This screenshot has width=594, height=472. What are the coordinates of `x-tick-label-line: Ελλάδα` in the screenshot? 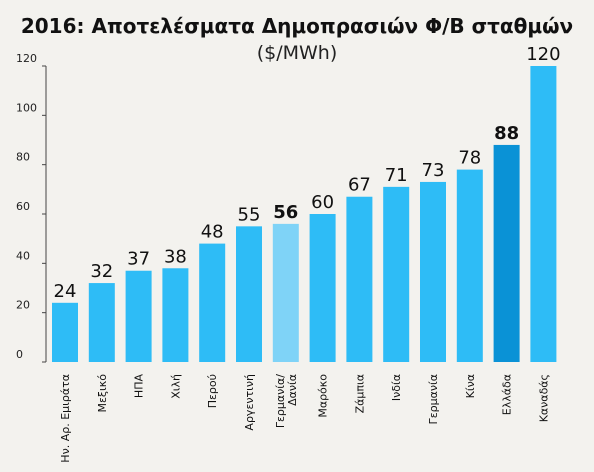 It's located at (507, 394).